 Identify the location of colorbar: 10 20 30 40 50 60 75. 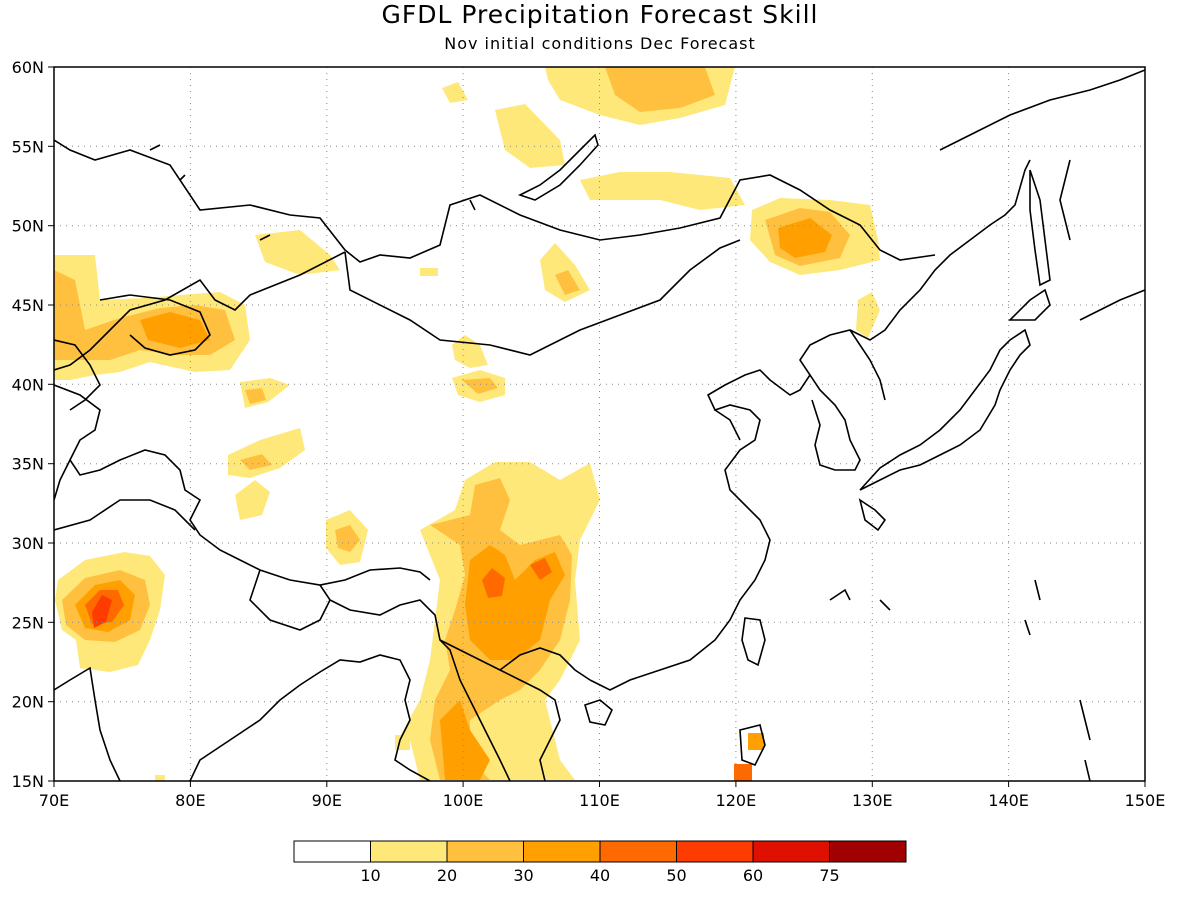
(600, 862).